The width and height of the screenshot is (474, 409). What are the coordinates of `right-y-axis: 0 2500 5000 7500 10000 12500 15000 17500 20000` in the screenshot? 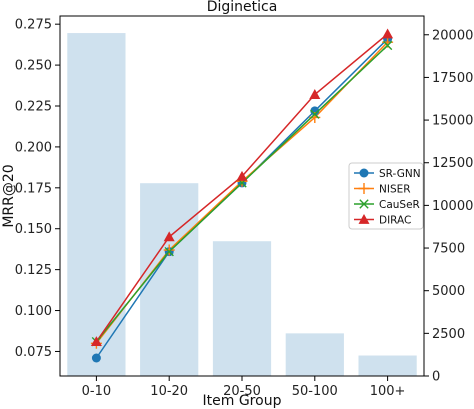 It's located at (448, 206).